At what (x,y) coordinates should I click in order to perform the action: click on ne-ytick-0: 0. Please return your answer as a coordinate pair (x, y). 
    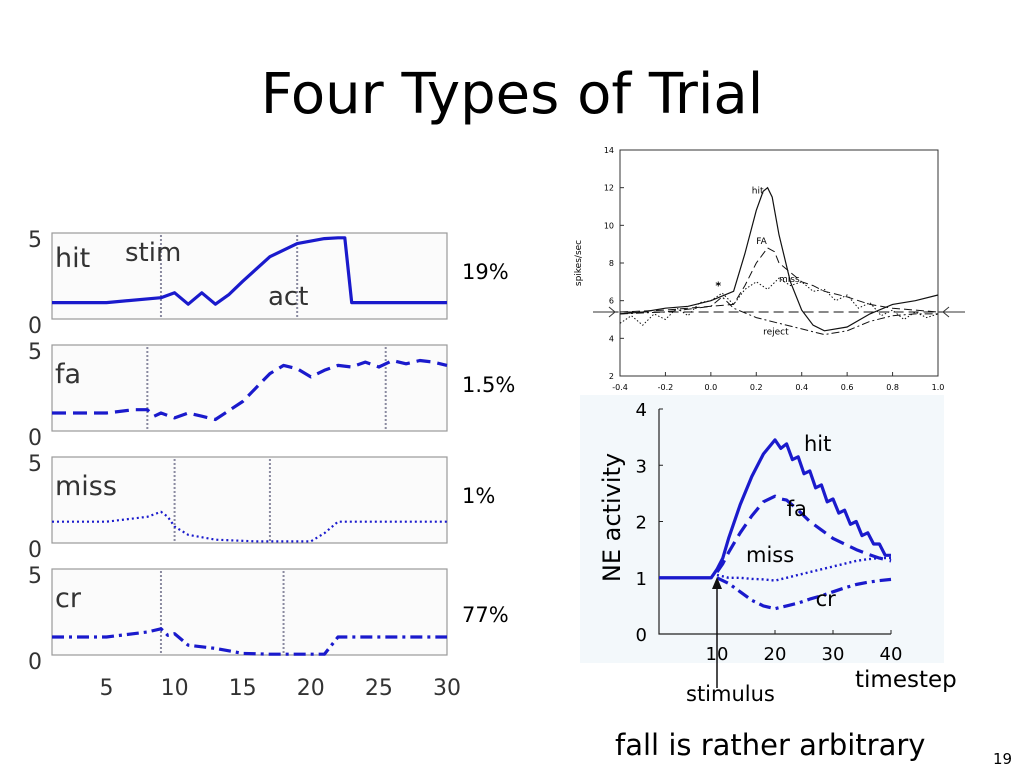
    Looking at the image, I should click on (641, 635).